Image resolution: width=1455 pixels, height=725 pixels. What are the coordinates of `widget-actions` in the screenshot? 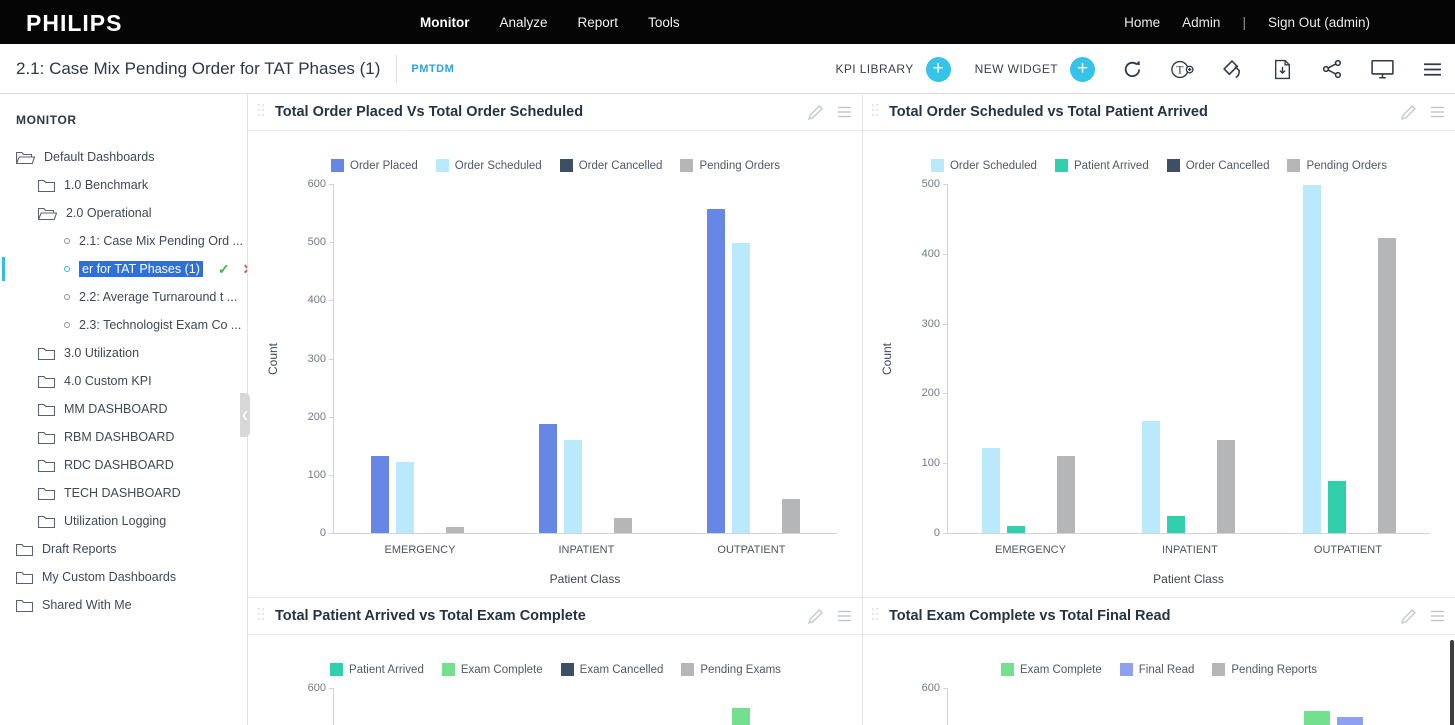 It's located at (1423, 112).